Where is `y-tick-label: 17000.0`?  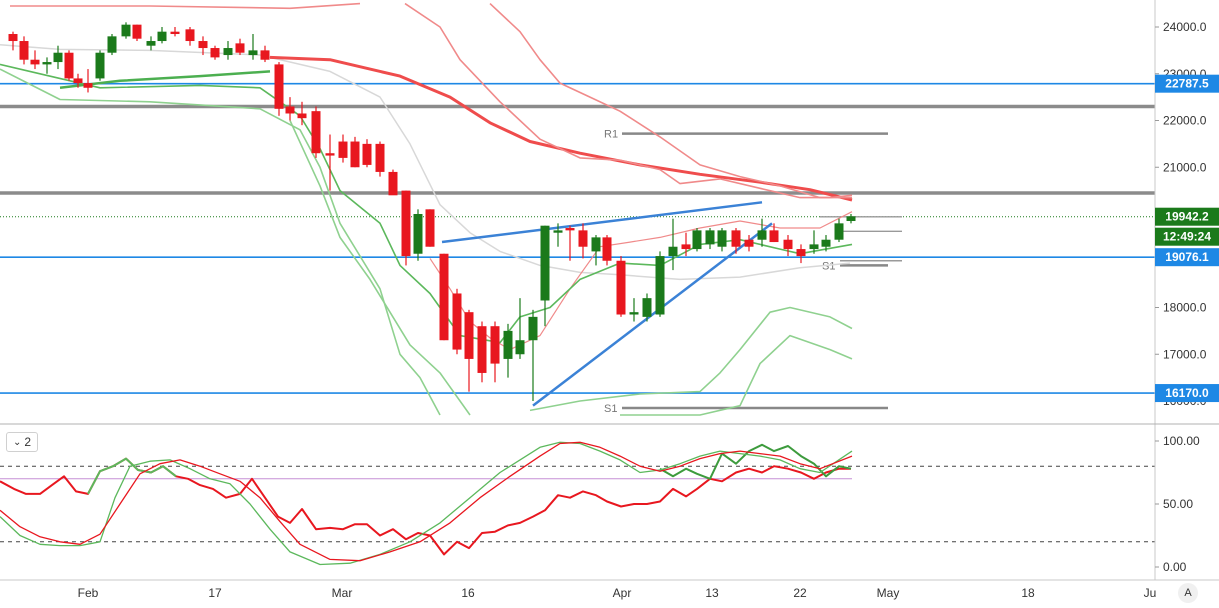 y-tick-label: 17000.0 is located at coordinates (1185, 354).